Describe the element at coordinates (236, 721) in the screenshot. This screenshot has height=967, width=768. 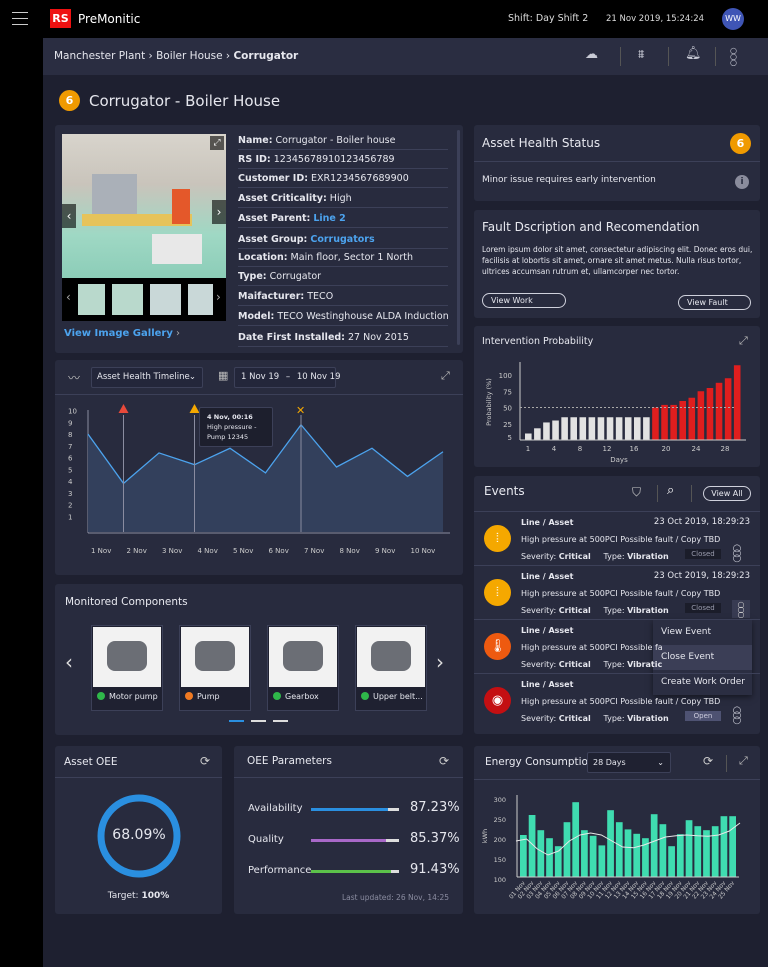
I see `pagination-dot-active` at that location.